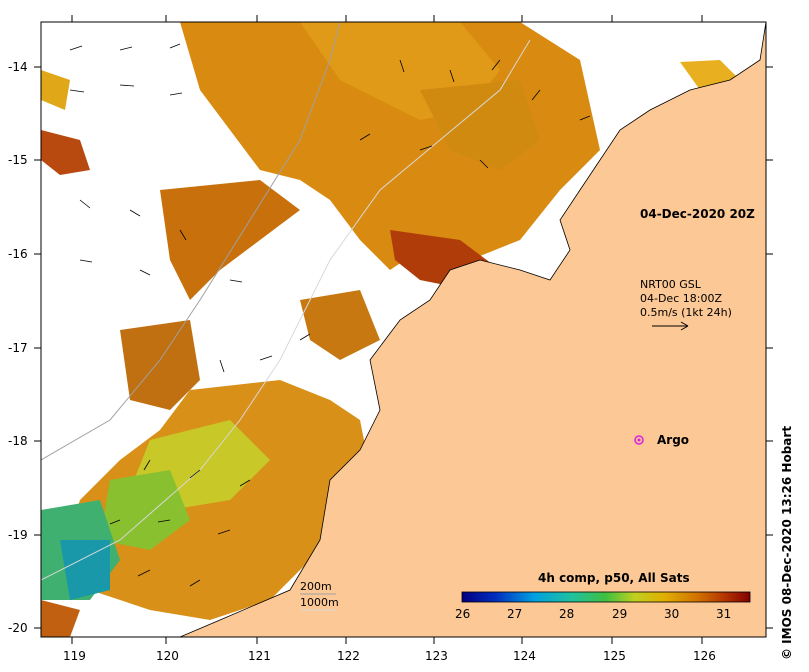 The width and height of the screenshot is (809, 672). I want to click on argo-label: Argo, so click(673, 440).